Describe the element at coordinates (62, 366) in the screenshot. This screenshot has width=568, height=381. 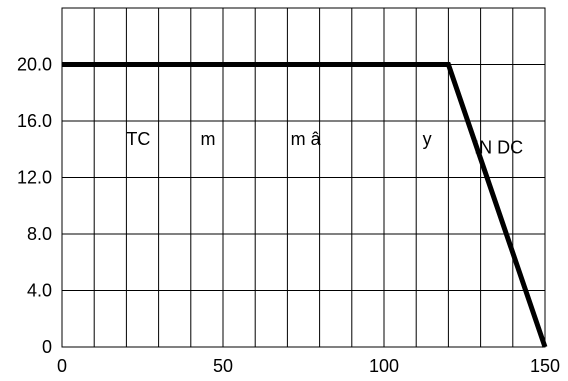
I see `x-tick-label-0: 0` at that location.